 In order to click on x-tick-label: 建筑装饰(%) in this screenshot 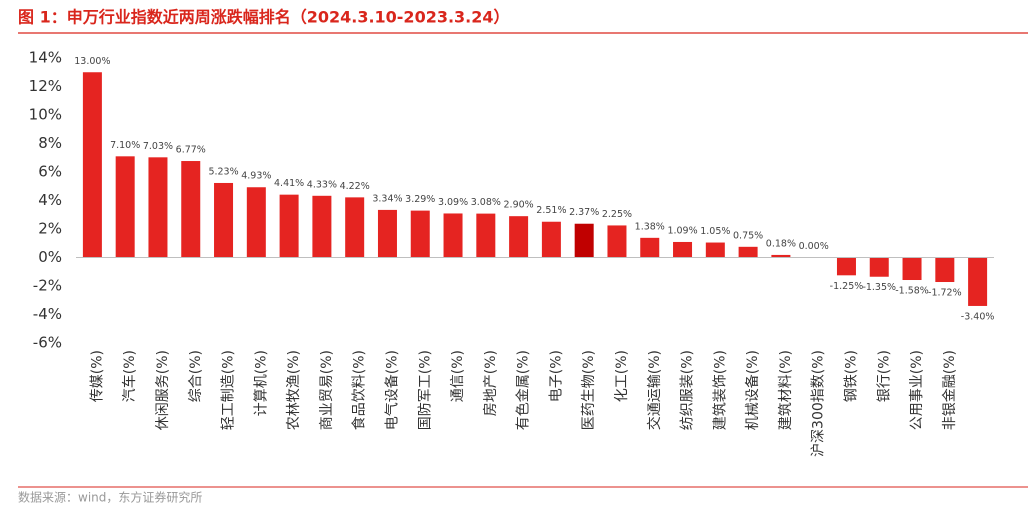, I will do `click(720, 390)`.